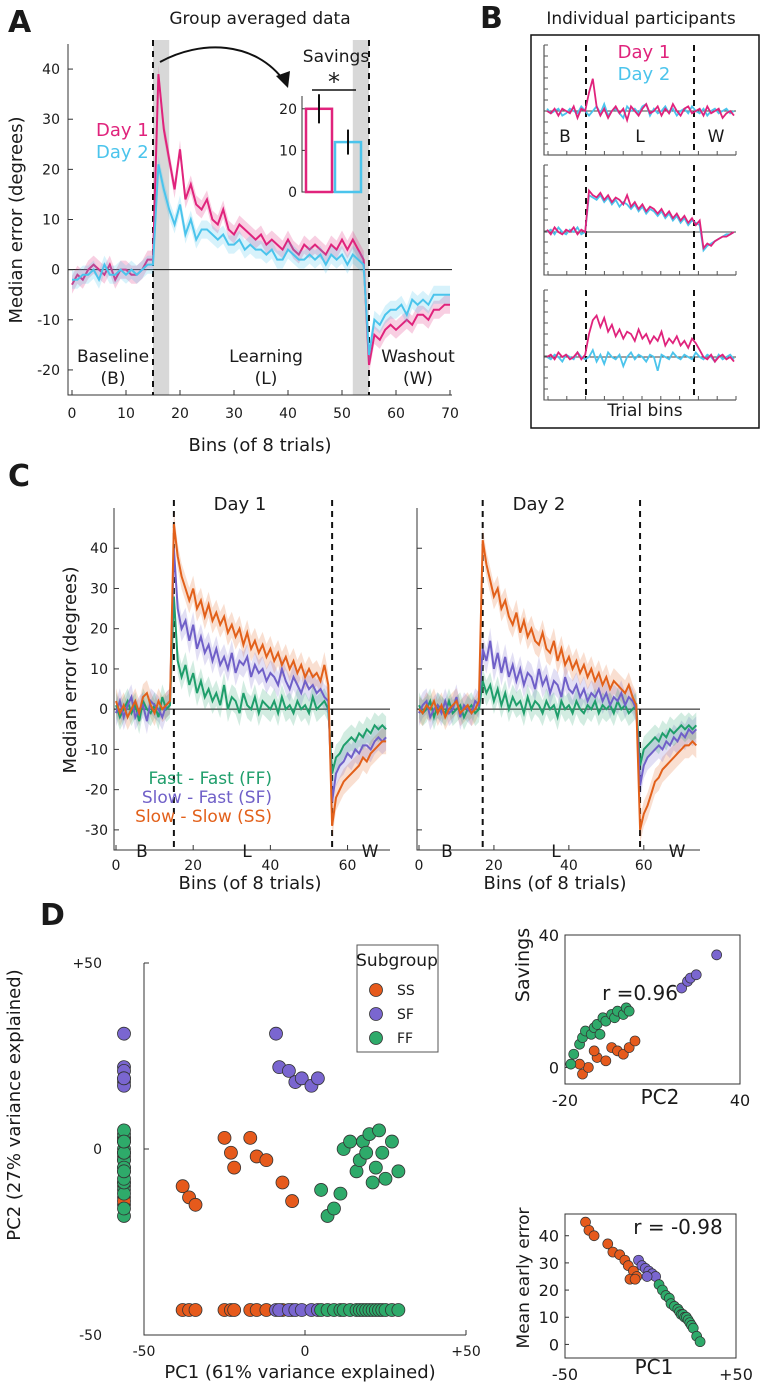  I want to click on a-xtick-label: 60, so click(396, 414).